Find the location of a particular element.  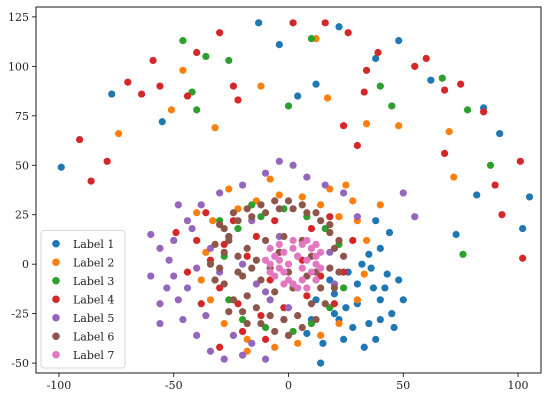

legend-label: Label 5 is located at coordinates (93, 318).